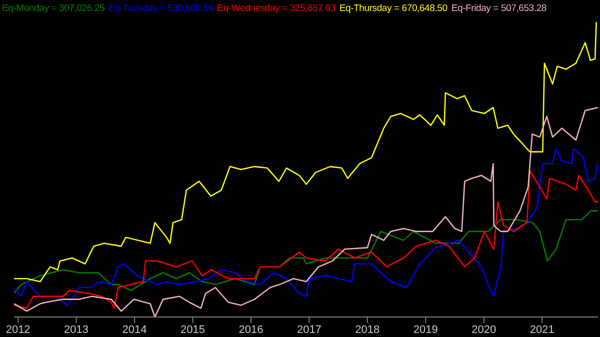  What do you see at coordinates (18, 330) in the screenshot?
I see `x-tick-label: 2012` at bounding box center [18, 330].